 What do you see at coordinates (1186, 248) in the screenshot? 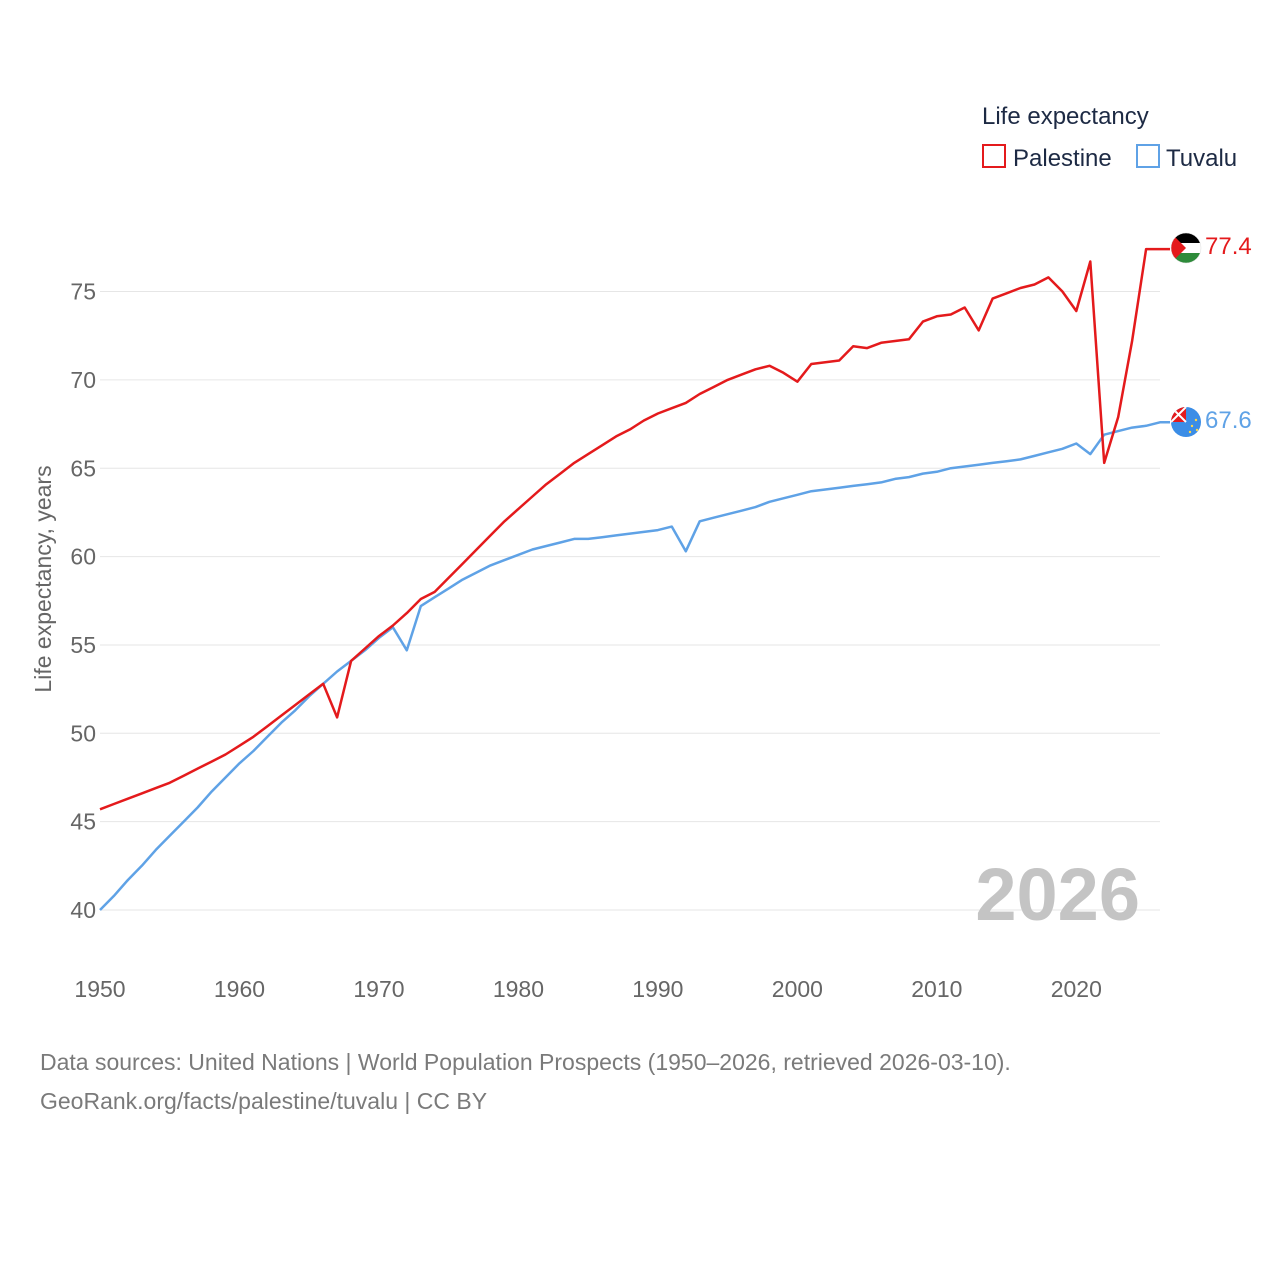
I see `palestine-flag-icon` at bounding box center [1186, 248].